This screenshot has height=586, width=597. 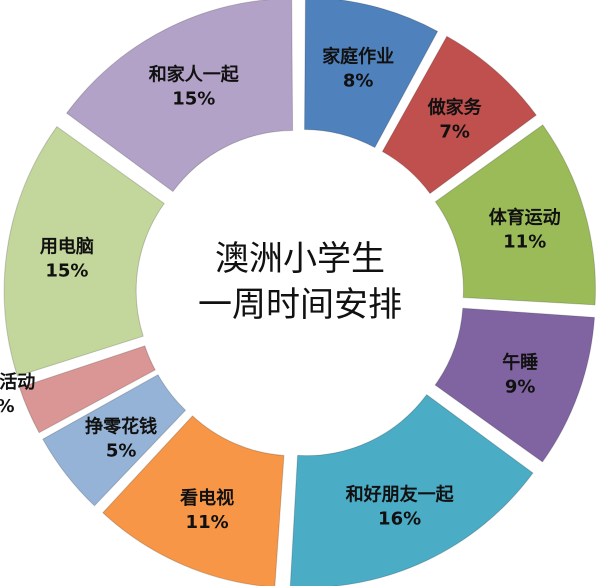 What do you see at coordinates (525, 218) in the screenshot?
I see `slice-label-3: 体育运动` at bounding box center [525, 218].